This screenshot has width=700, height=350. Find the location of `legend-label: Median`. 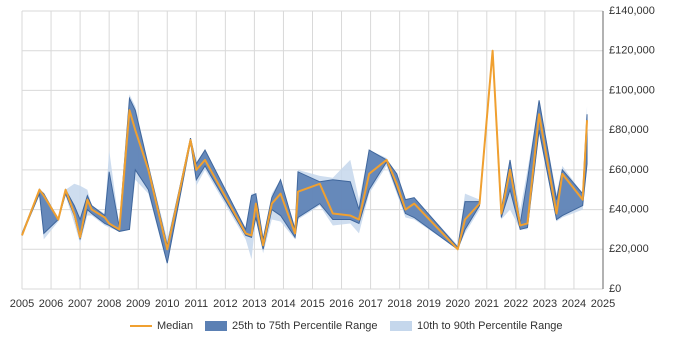

legend-label: Median is located at coordinates (175, 326).